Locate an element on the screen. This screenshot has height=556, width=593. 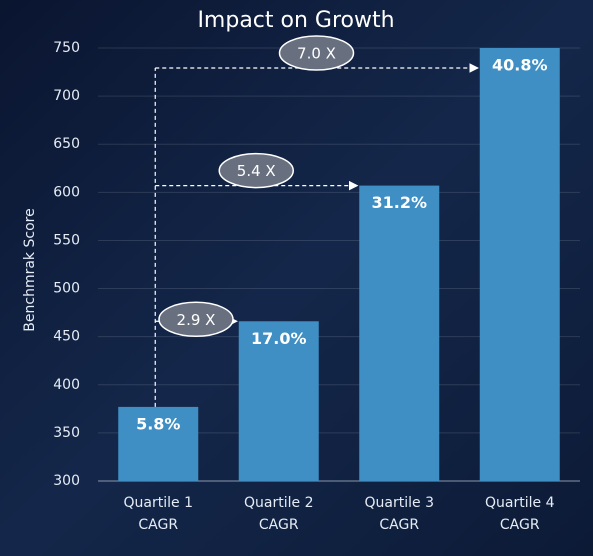
y-tick-label: 450 is located at coordinates (66, 337).